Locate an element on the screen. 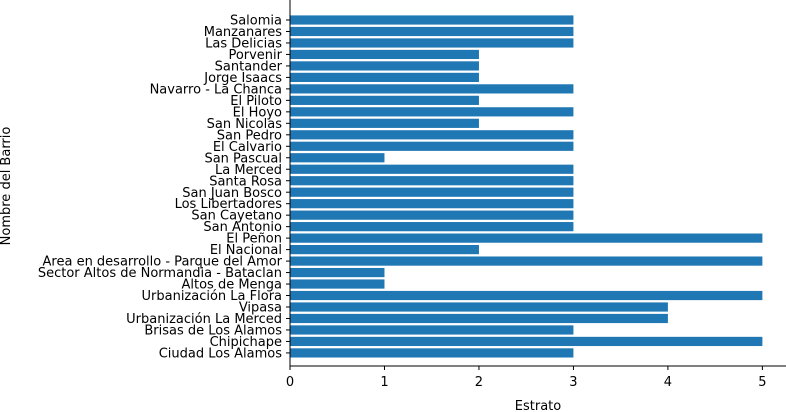 The height and width of the screenshot is (412, 786). y-tick-label: Los Libertadores is located at coordinates (229, 204).